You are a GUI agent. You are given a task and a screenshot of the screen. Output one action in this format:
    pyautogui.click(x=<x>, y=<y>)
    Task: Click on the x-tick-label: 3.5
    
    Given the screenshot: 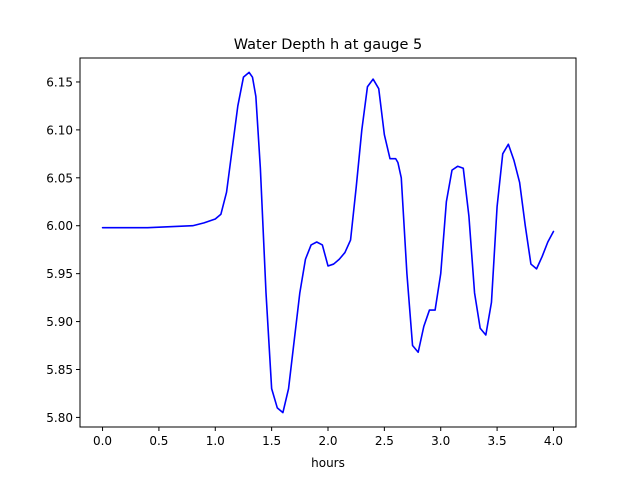 What is the action you would take?
    pyautogui.click(x=497, y=441)
    